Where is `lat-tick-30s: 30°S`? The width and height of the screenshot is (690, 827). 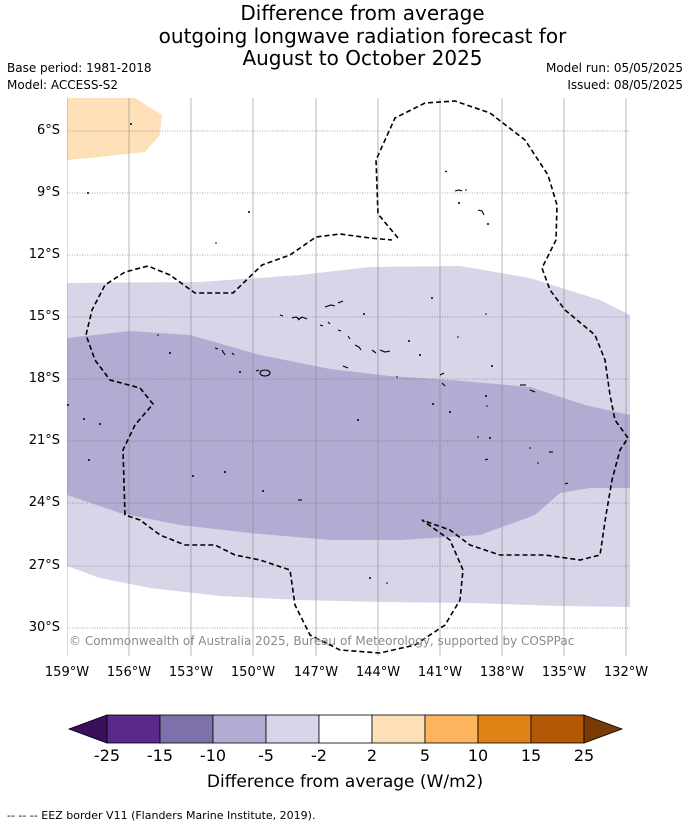
lat-tick-30s: 30°S is located at coordinates (44, 627).